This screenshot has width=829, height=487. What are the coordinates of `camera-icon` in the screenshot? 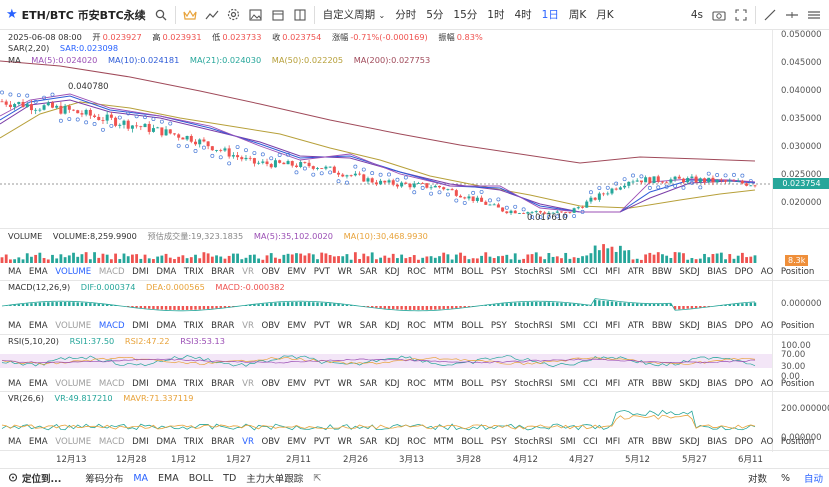 It's located at (719, 15).